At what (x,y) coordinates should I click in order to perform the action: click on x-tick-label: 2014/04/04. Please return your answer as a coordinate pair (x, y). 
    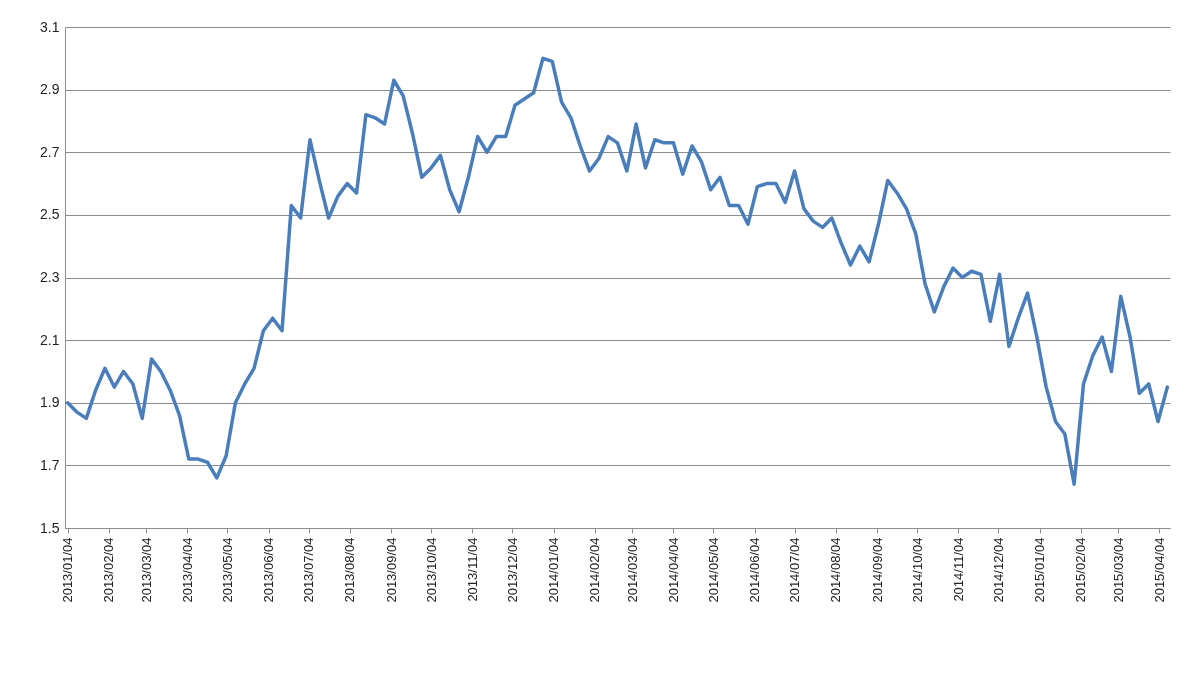
    Looking at the image, I should click on (673, 570).